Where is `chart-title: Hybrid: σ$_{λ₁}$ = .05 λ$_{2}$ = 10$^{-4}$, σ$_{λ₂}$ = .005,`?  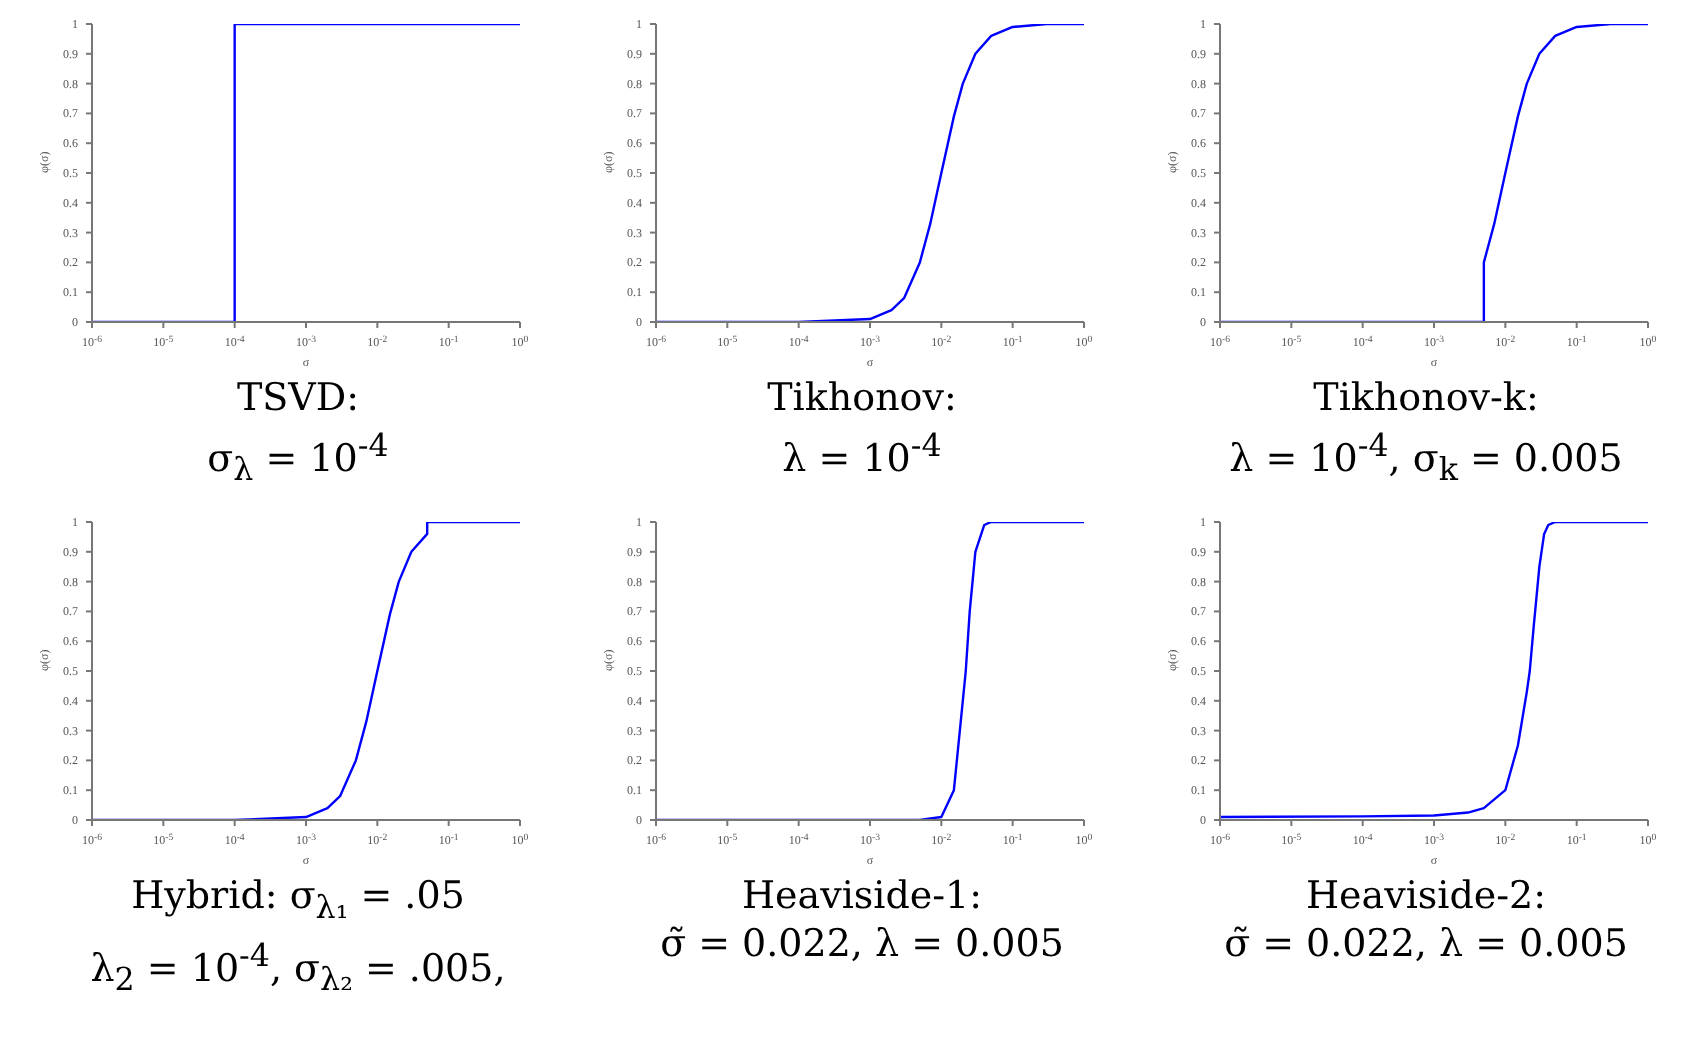 chart-title: Hybrid: σ$_{λ₁}$ = .05 λ$_{2}$ = 10$^{-4}$, σ$_{λ₂}$ = .005, is located at coordinates (298, 936).